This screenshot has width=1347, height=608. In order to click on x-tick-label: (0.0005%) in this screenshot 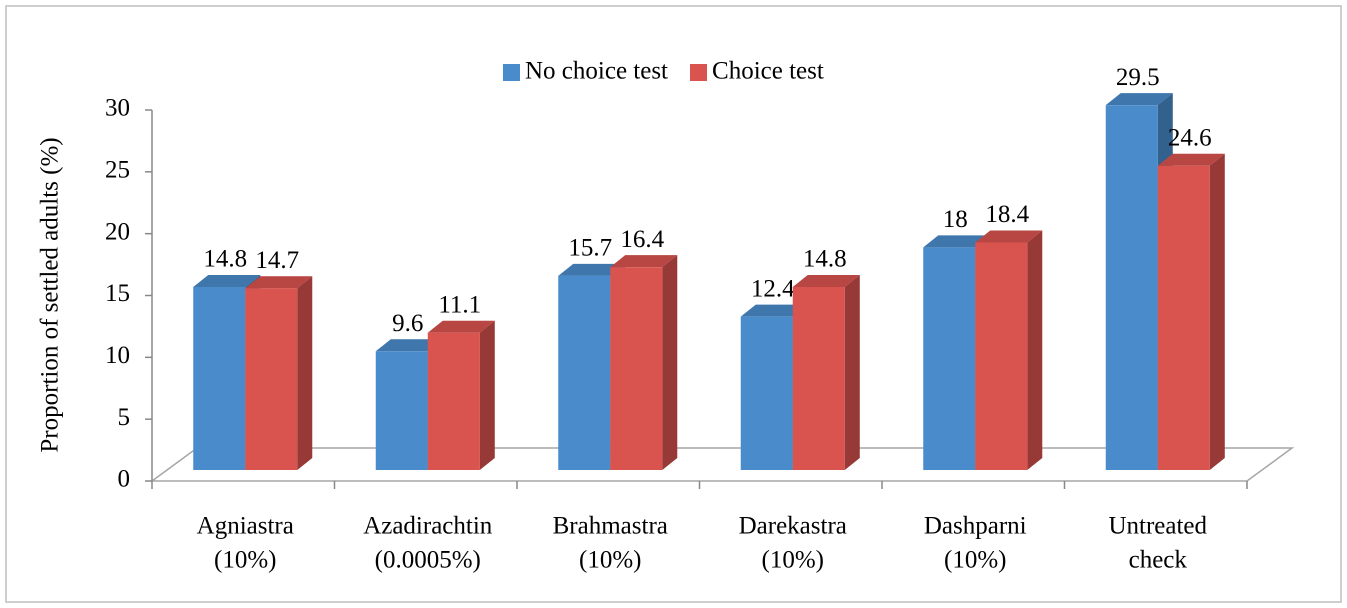, I will do `click(428, 560)`.